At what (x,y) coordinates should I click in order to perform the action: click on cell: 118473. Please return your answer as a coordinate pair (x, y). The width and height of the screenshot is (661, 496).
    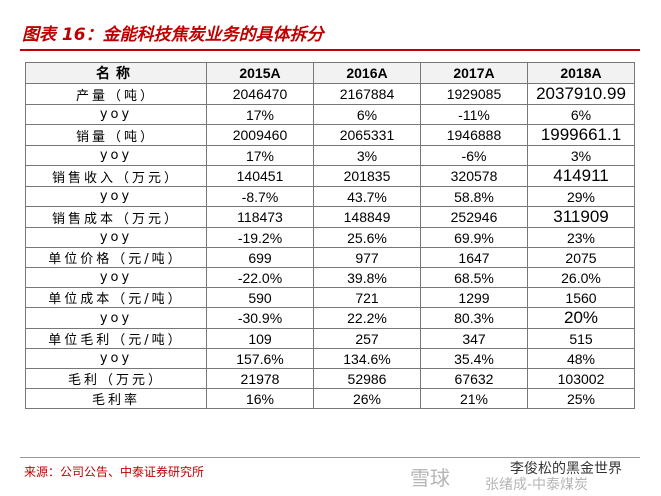
    Looking at the image, I should click on (260, 217).